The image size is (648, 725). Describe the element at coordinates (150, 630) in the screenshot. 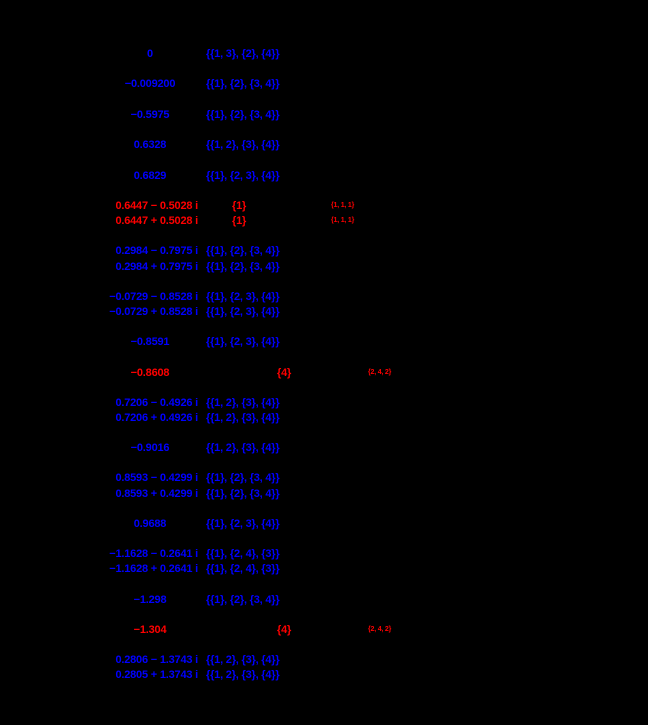

I see `eigenvalue: −1.304` at that location.